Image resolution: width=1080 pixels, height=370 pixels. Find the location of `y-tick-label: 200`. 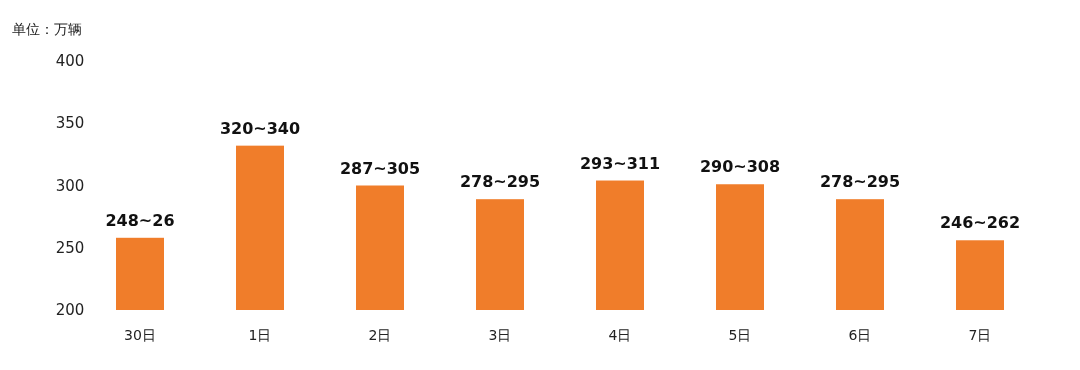

y-tick-label: 200 is located at coordinates (70, 310).